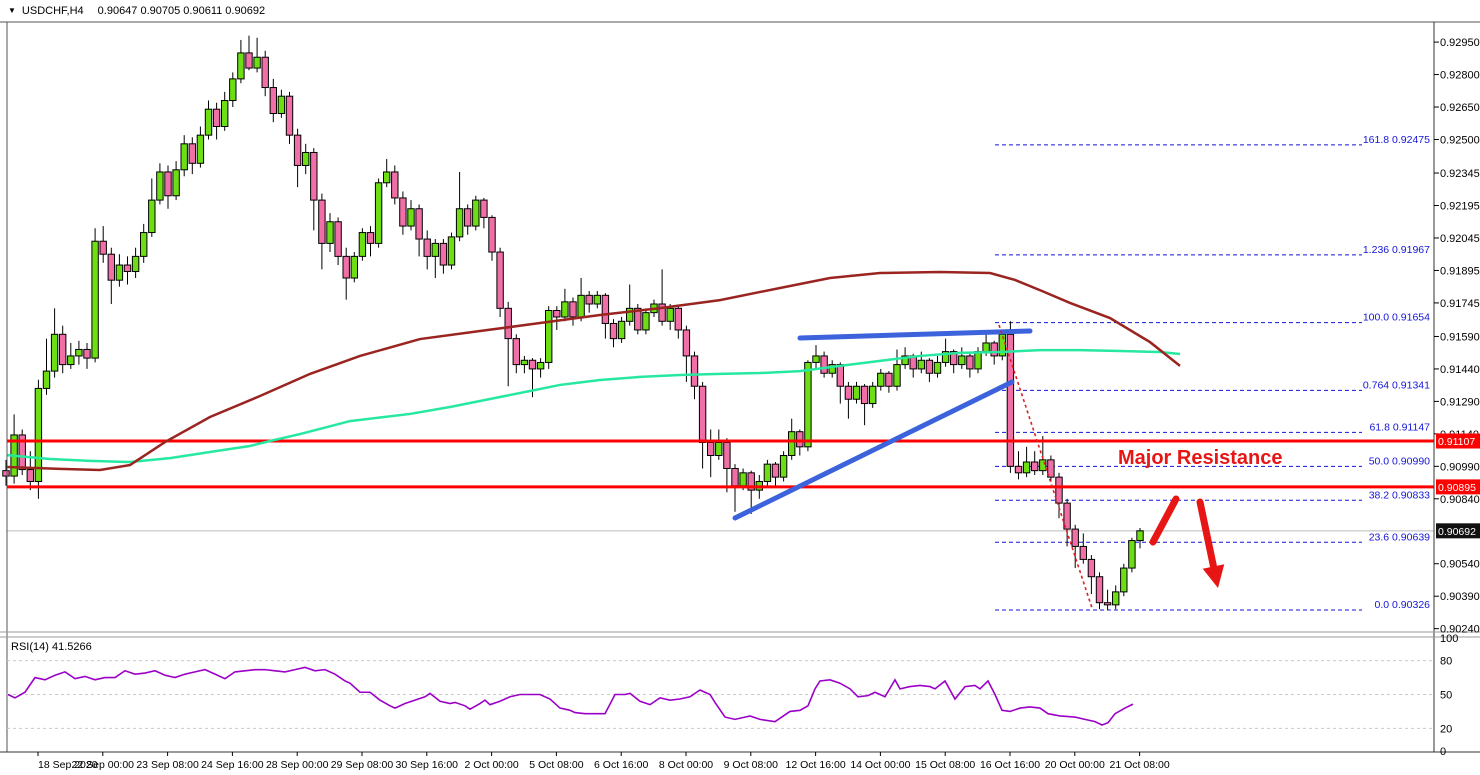 The height and width of the screenshot is (775, 1480). Describe the element at coordinates (167, 765) in the screenshot. I see `time-tick-label: 23 Sep 08:00` at that location.